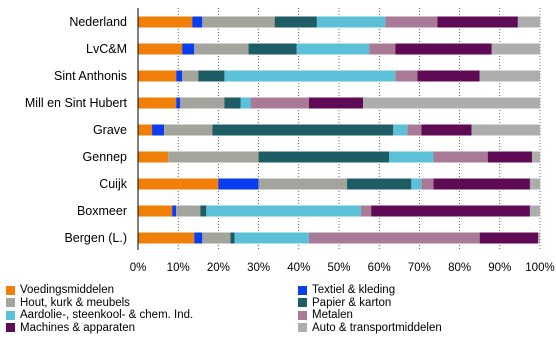 This screenshot has height=340, width=556. Describe the element at coordinates (298, 268) in the screenshot. I see `x-tick-label: 40%` at that location.